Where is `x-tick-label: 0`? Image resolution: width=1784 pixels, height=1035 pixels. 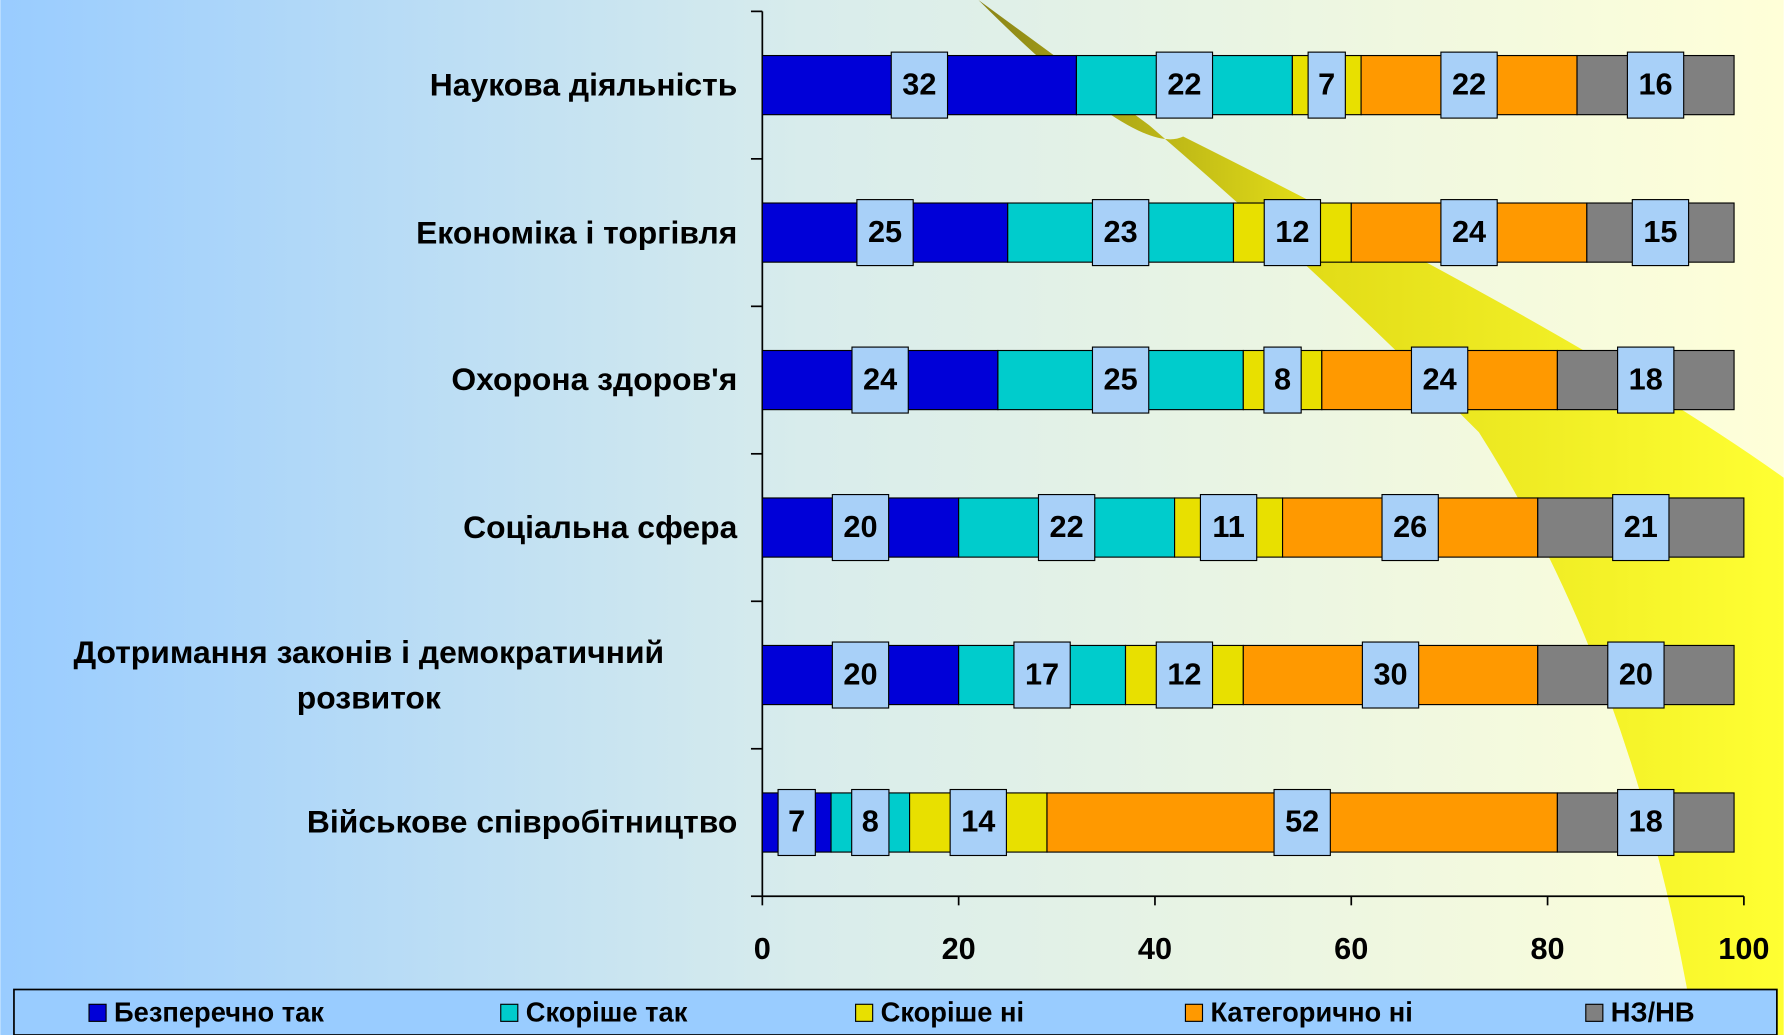 x-tick-label: 0 is located at coordinates (762, 948).